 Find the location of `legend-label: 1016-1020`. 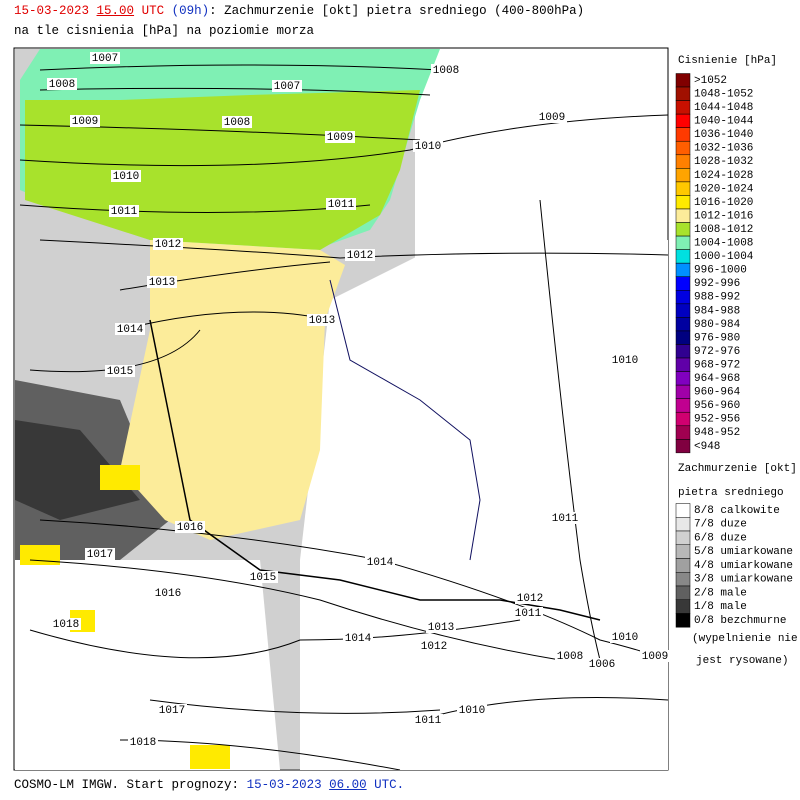

legend-label: 1016-1020 is located at coordinates (723, 203).